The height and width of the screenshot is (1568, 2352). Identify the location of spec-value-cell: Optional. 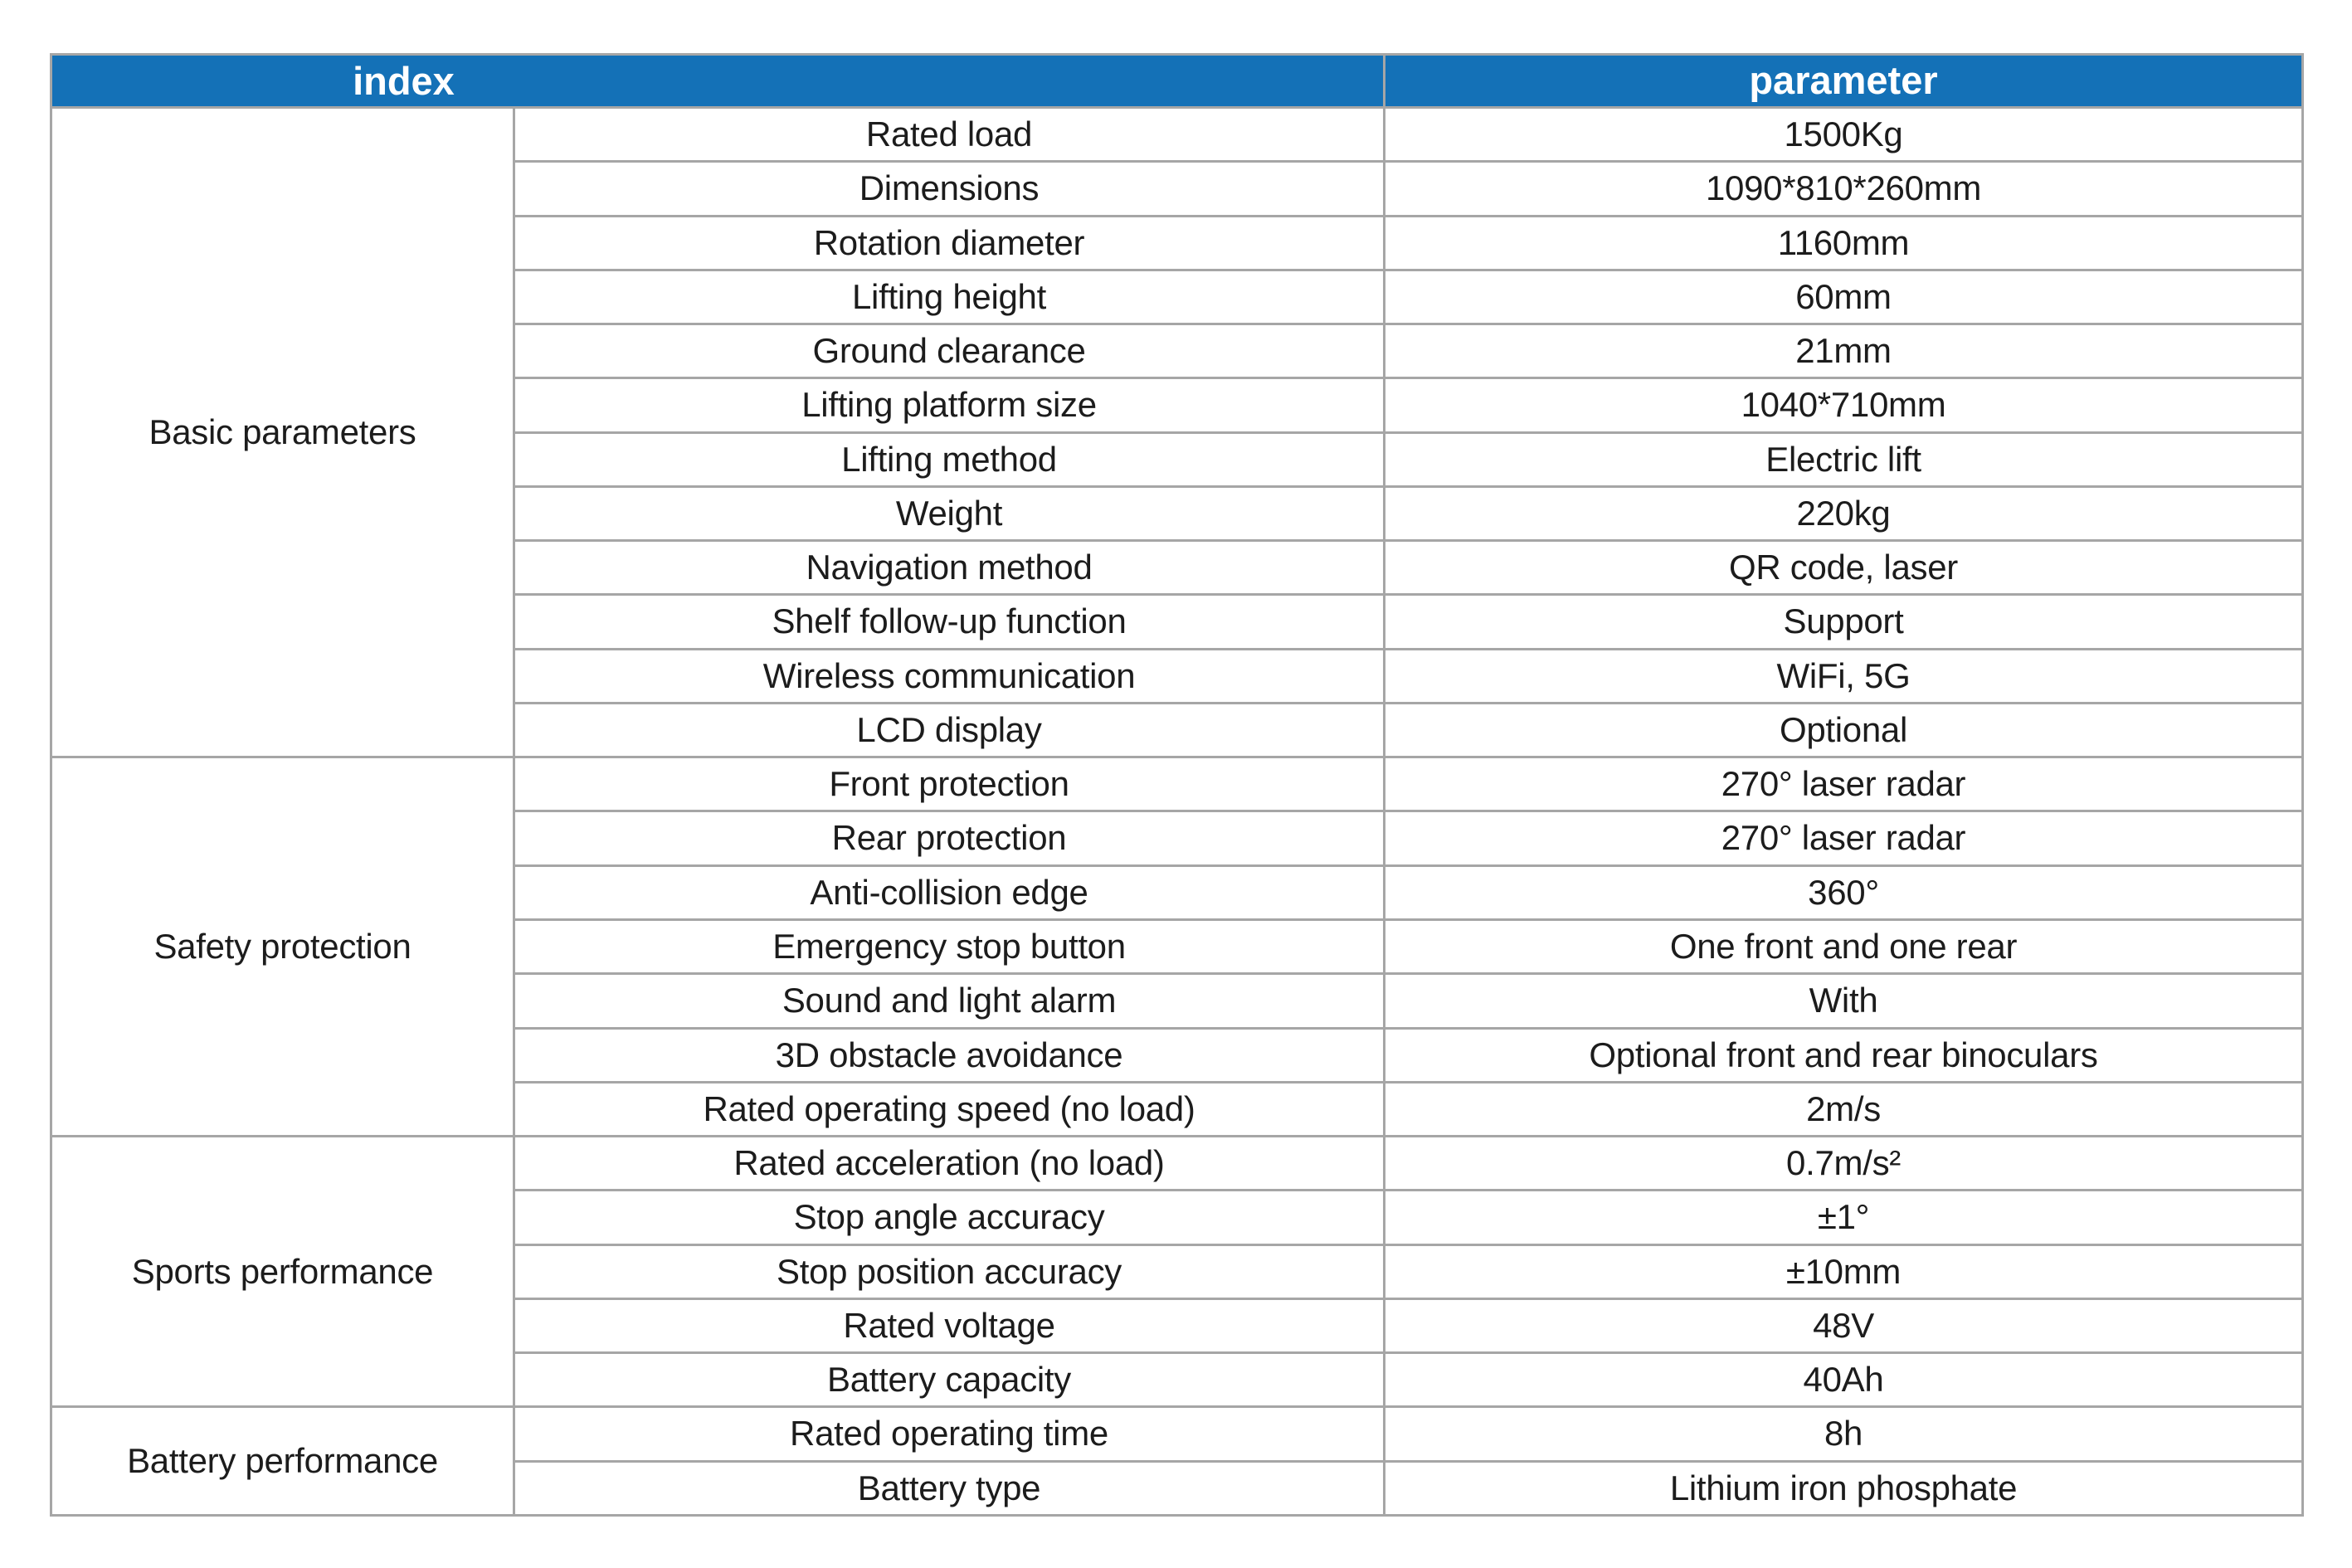
(1843, 730).